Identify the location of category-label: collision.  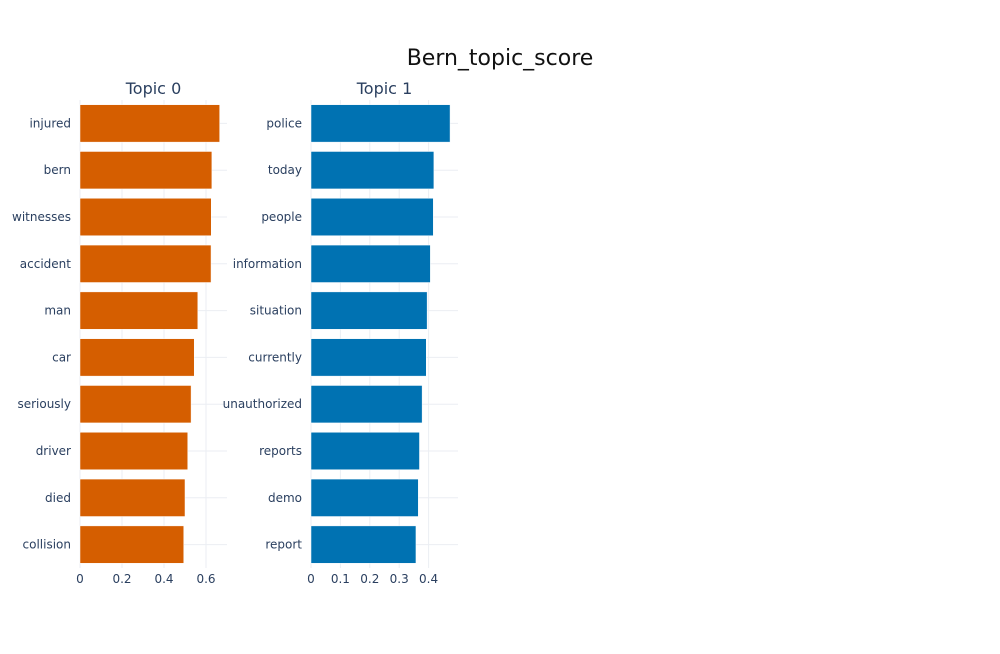
(47, 545).